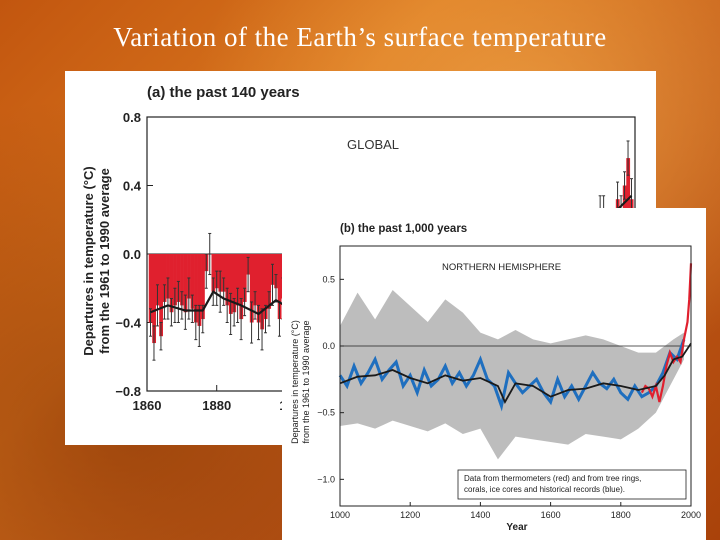 The image size is (720, 540). What do you see at coordinates (104, 261) in the screenshot?
I see `chart-a-ylabel-line-2: from the 1961 to 1990 average` at bounding box center [104, 261].